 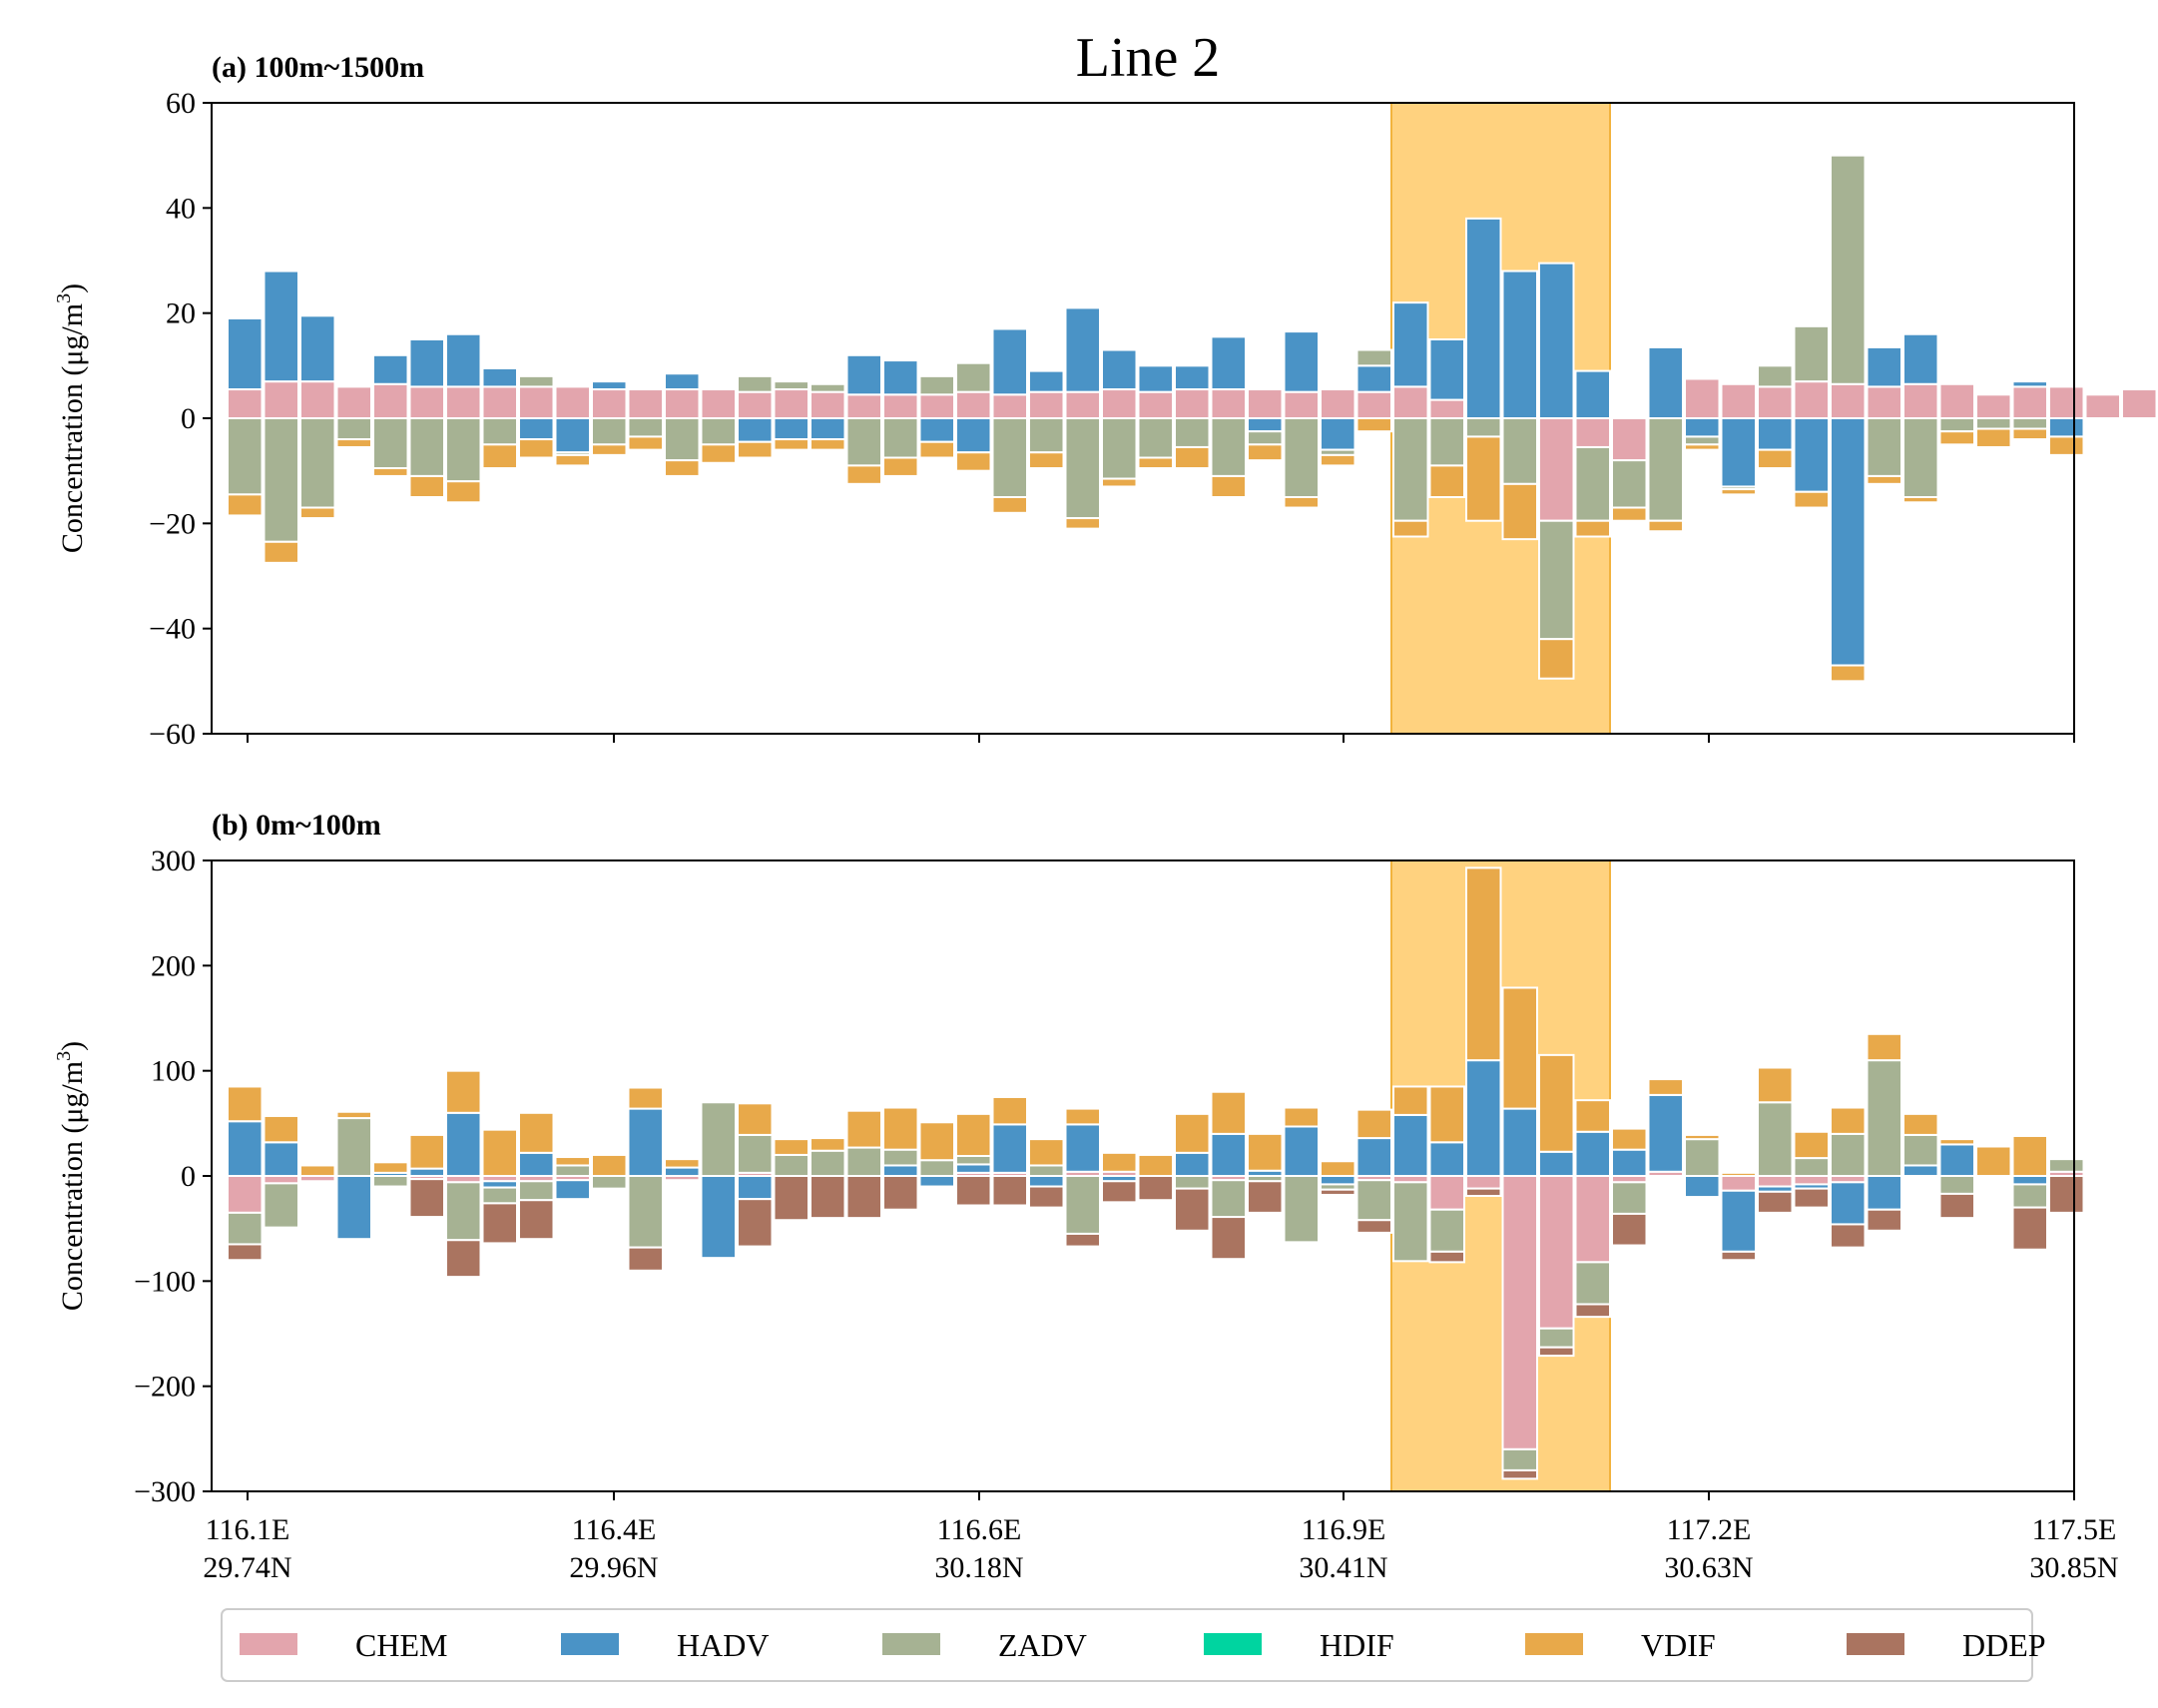 What do you see at coordinates (165, 1281) in the screenshot?
I see `y-tick-label: −100` at bounding box center [165, 1281].